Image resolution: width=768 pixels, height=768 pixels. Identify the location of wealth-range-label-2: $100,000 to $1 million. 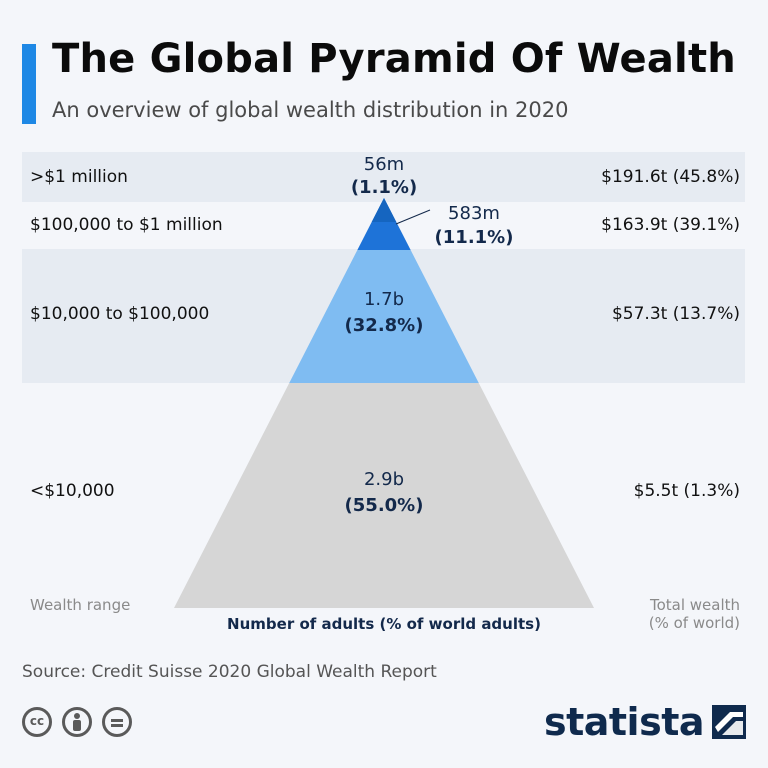
(126, 225).